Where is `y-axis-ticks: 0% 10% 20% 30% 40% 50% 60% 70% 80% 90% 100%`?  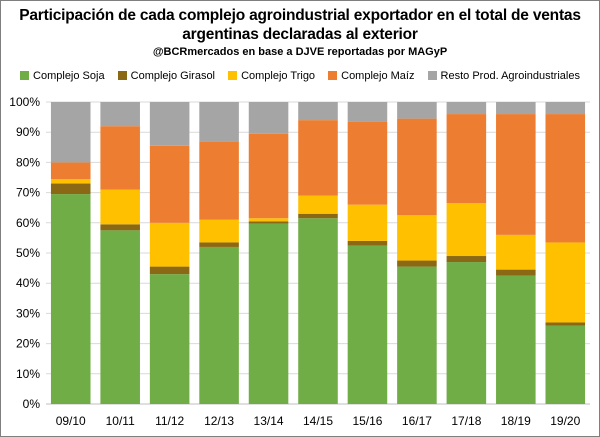
y-axis-ticks: 0% 10% 20% 30% 40% 50% 60% 70% 80% 90% 100% is located at coordinates (24, 253).